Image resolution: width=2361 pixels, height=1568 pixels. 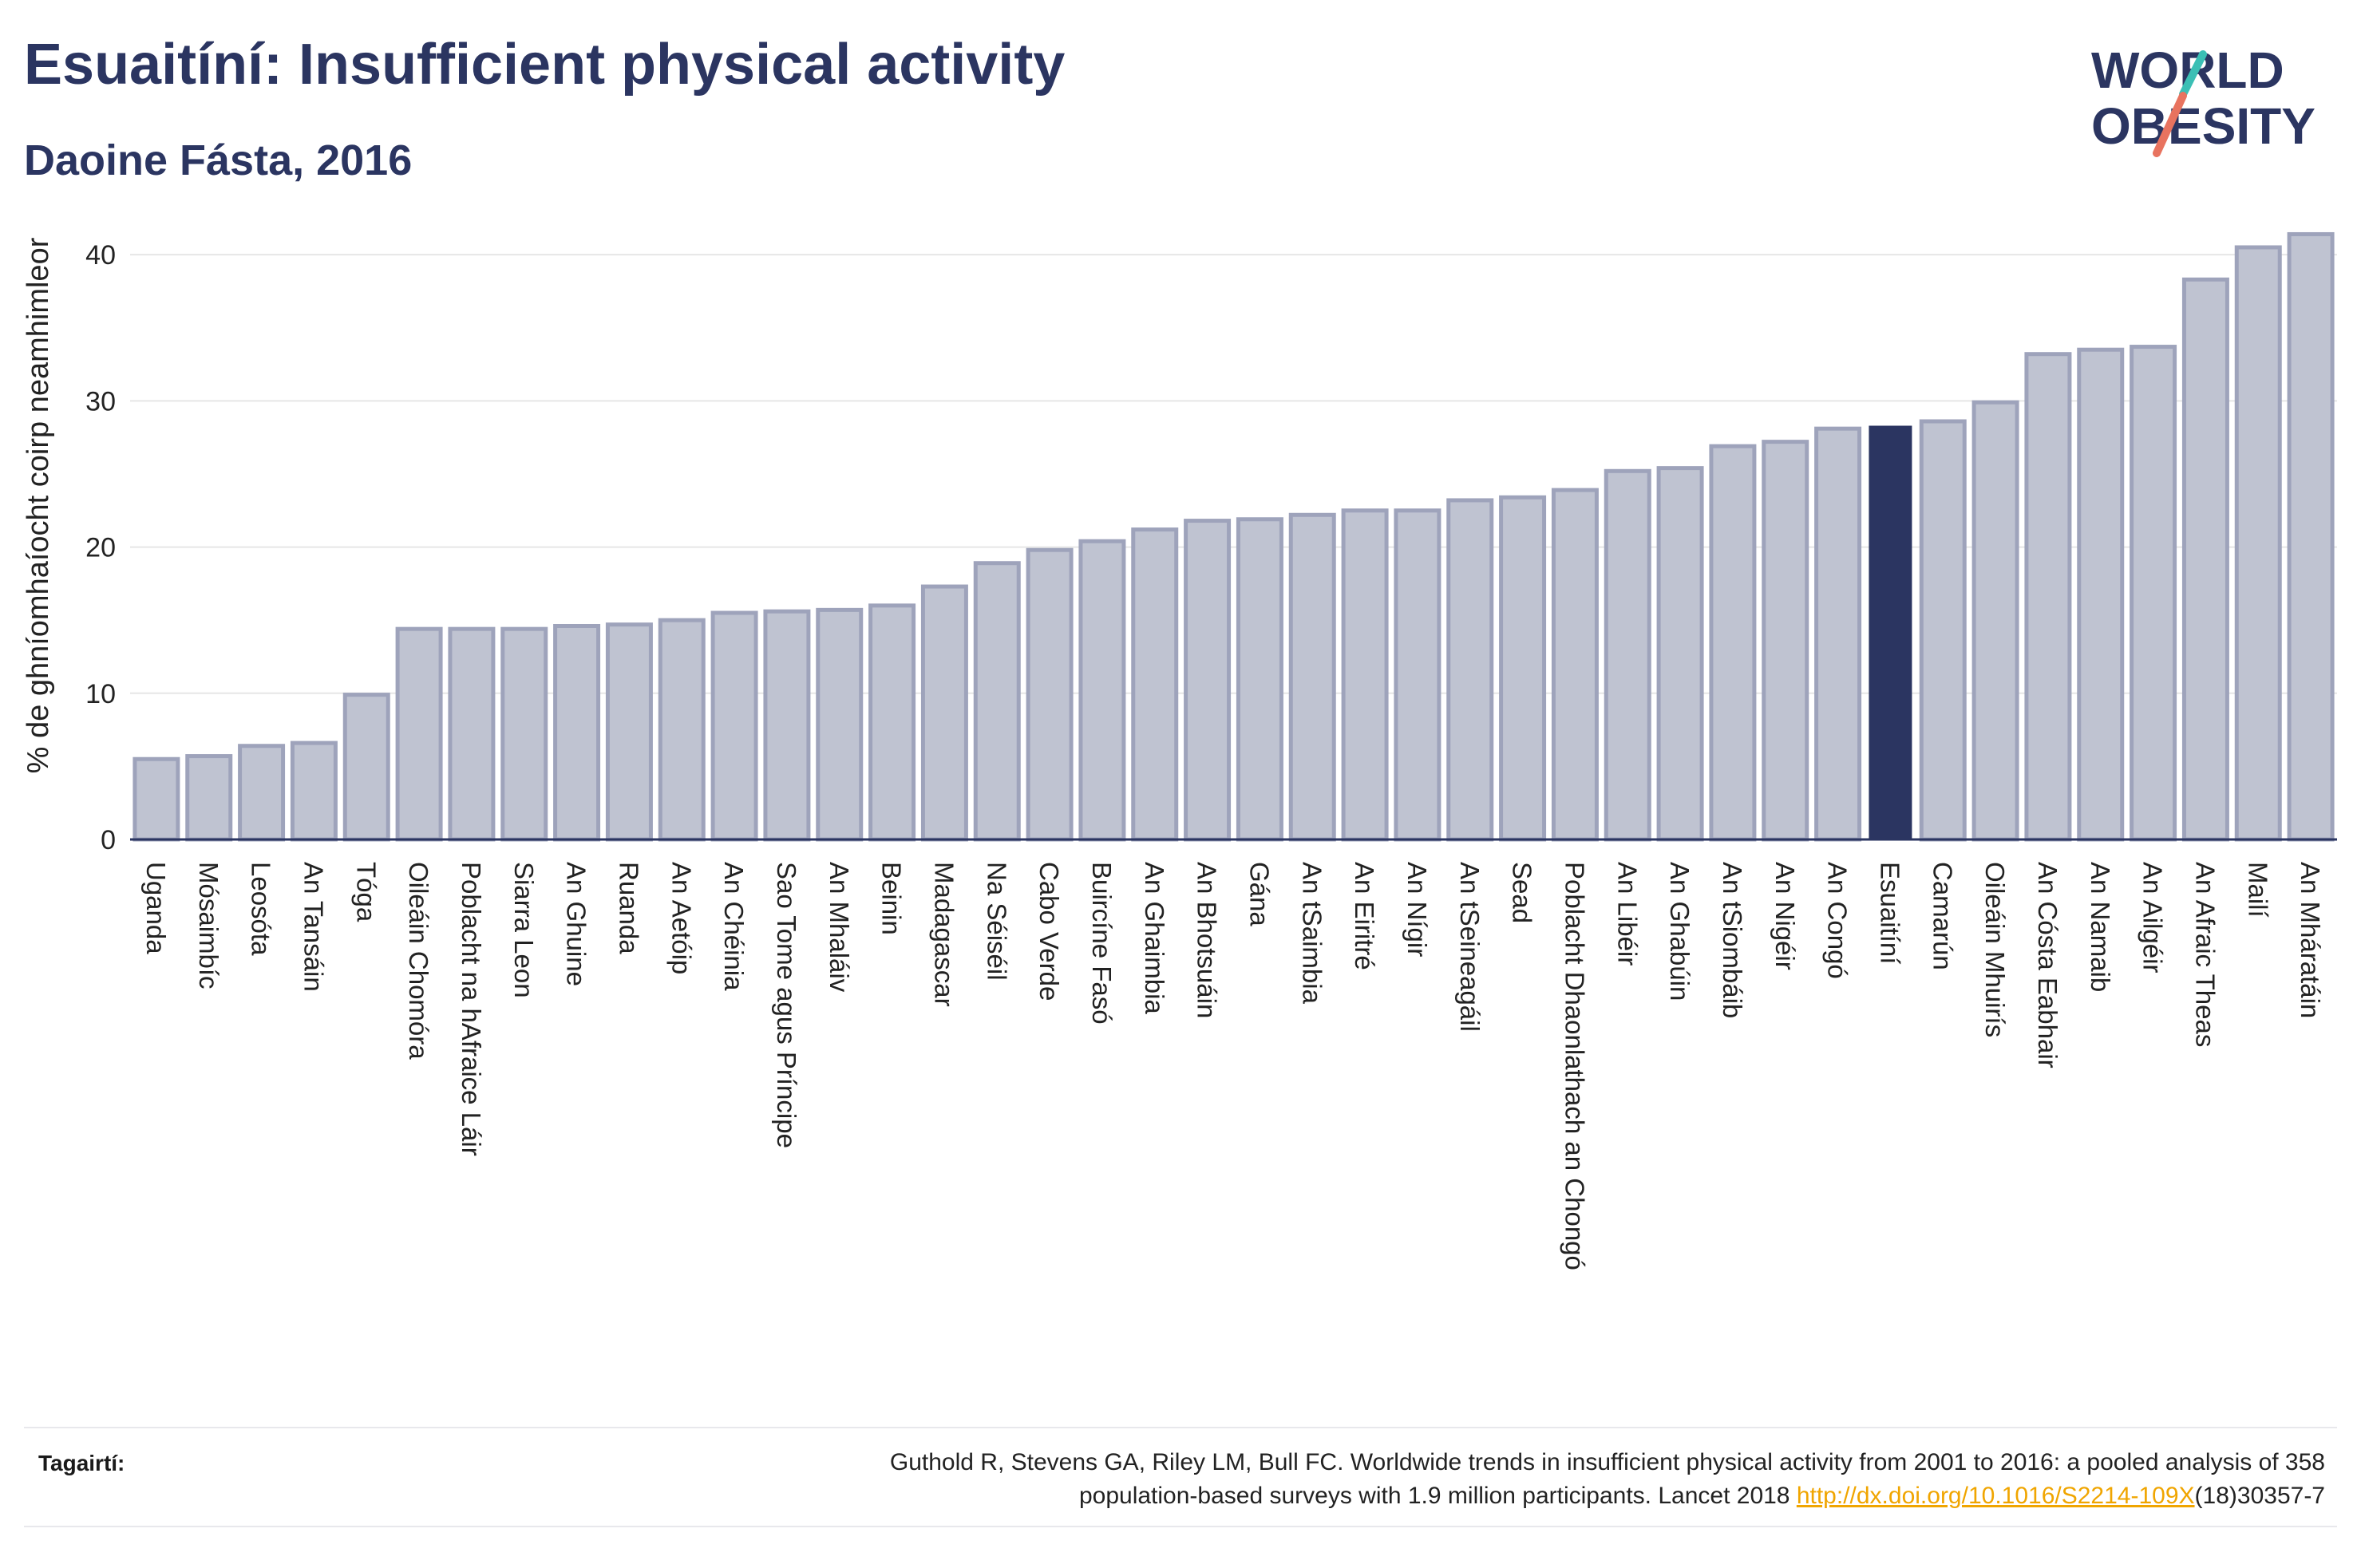 What do you see at coordinates (1889, 913) in the screenshot?
I see `x-tick-label: Esuaitíní` at bounding box center [1889, 913].